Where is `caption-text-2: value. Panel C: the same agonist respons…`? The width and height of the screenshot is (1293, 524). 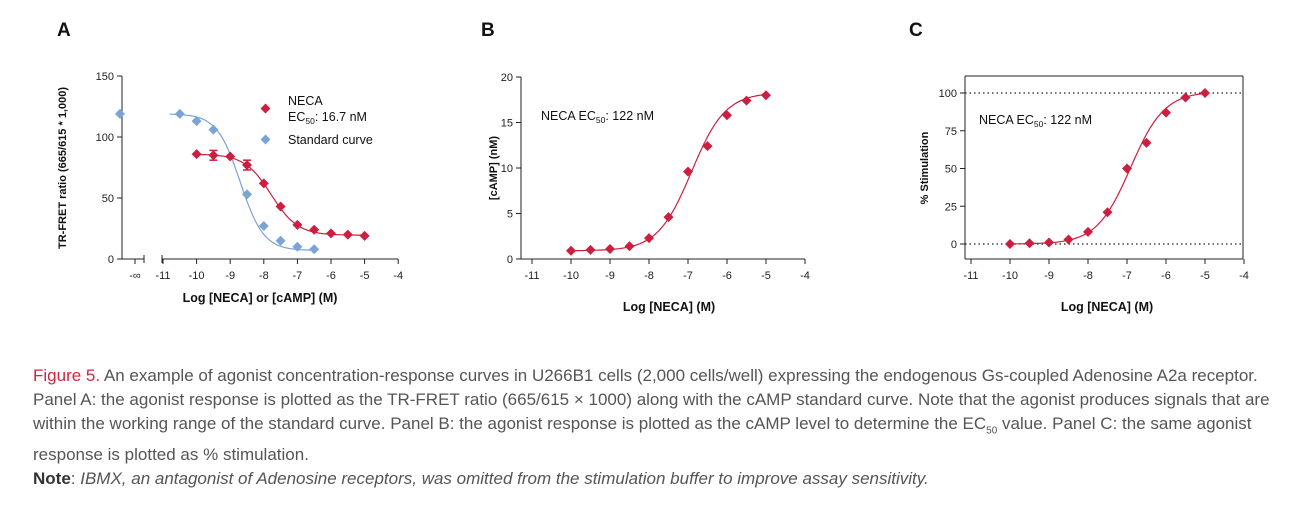 caption-text-2: value. Panel C: the same agonist respons… is located at coordinates (642, 439).